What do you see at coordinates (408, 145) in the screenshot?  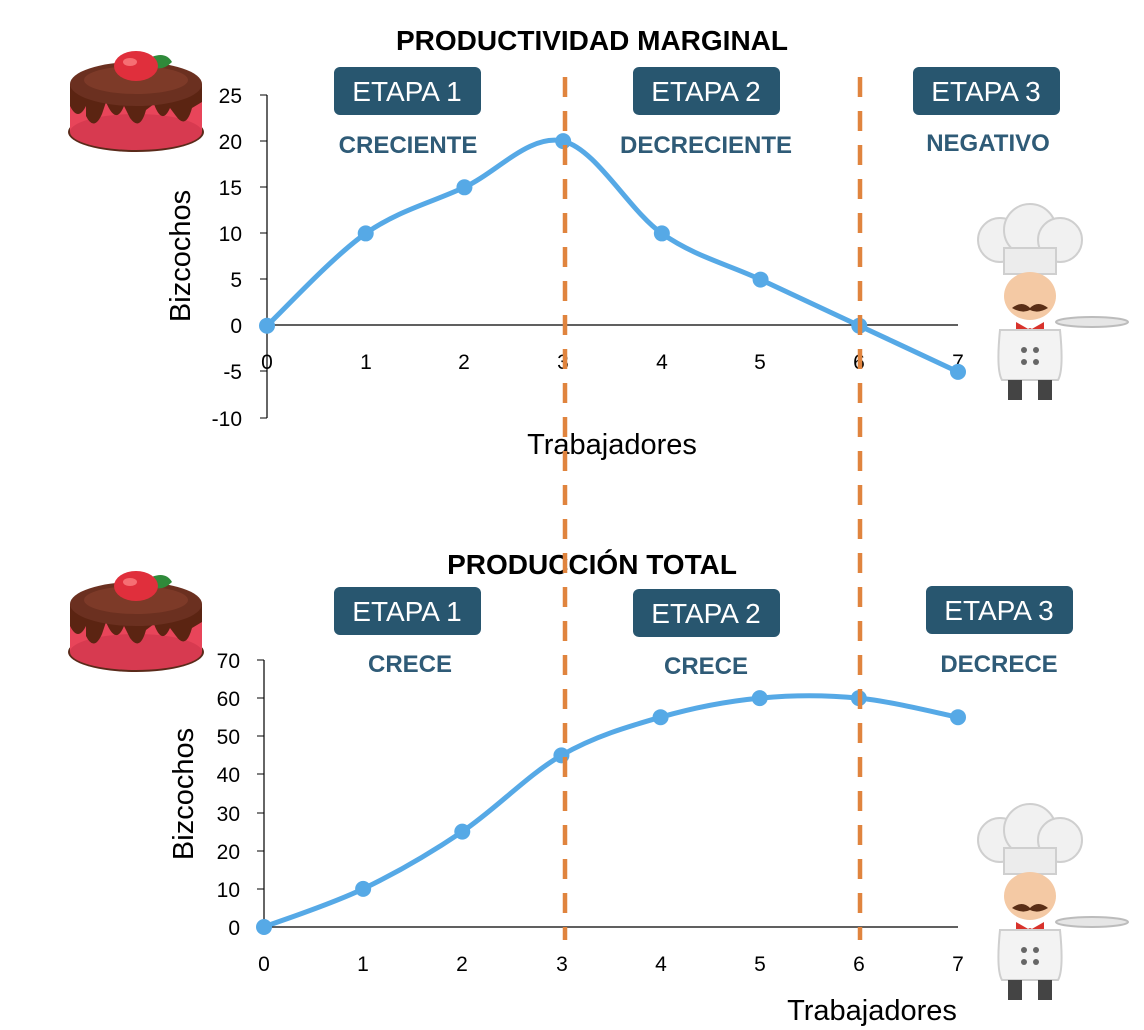 I see `stage-description: CRECIENTE` at bounding box center [408, 145].